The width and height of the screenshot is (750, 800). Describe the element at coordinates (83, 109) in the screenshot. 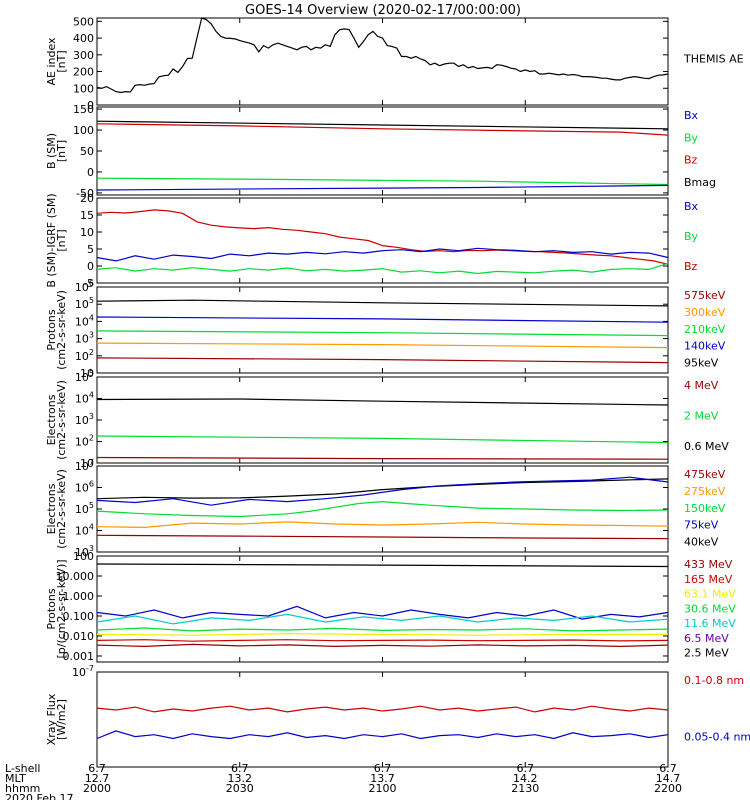

I see `y-tick-label: 150` at that location.